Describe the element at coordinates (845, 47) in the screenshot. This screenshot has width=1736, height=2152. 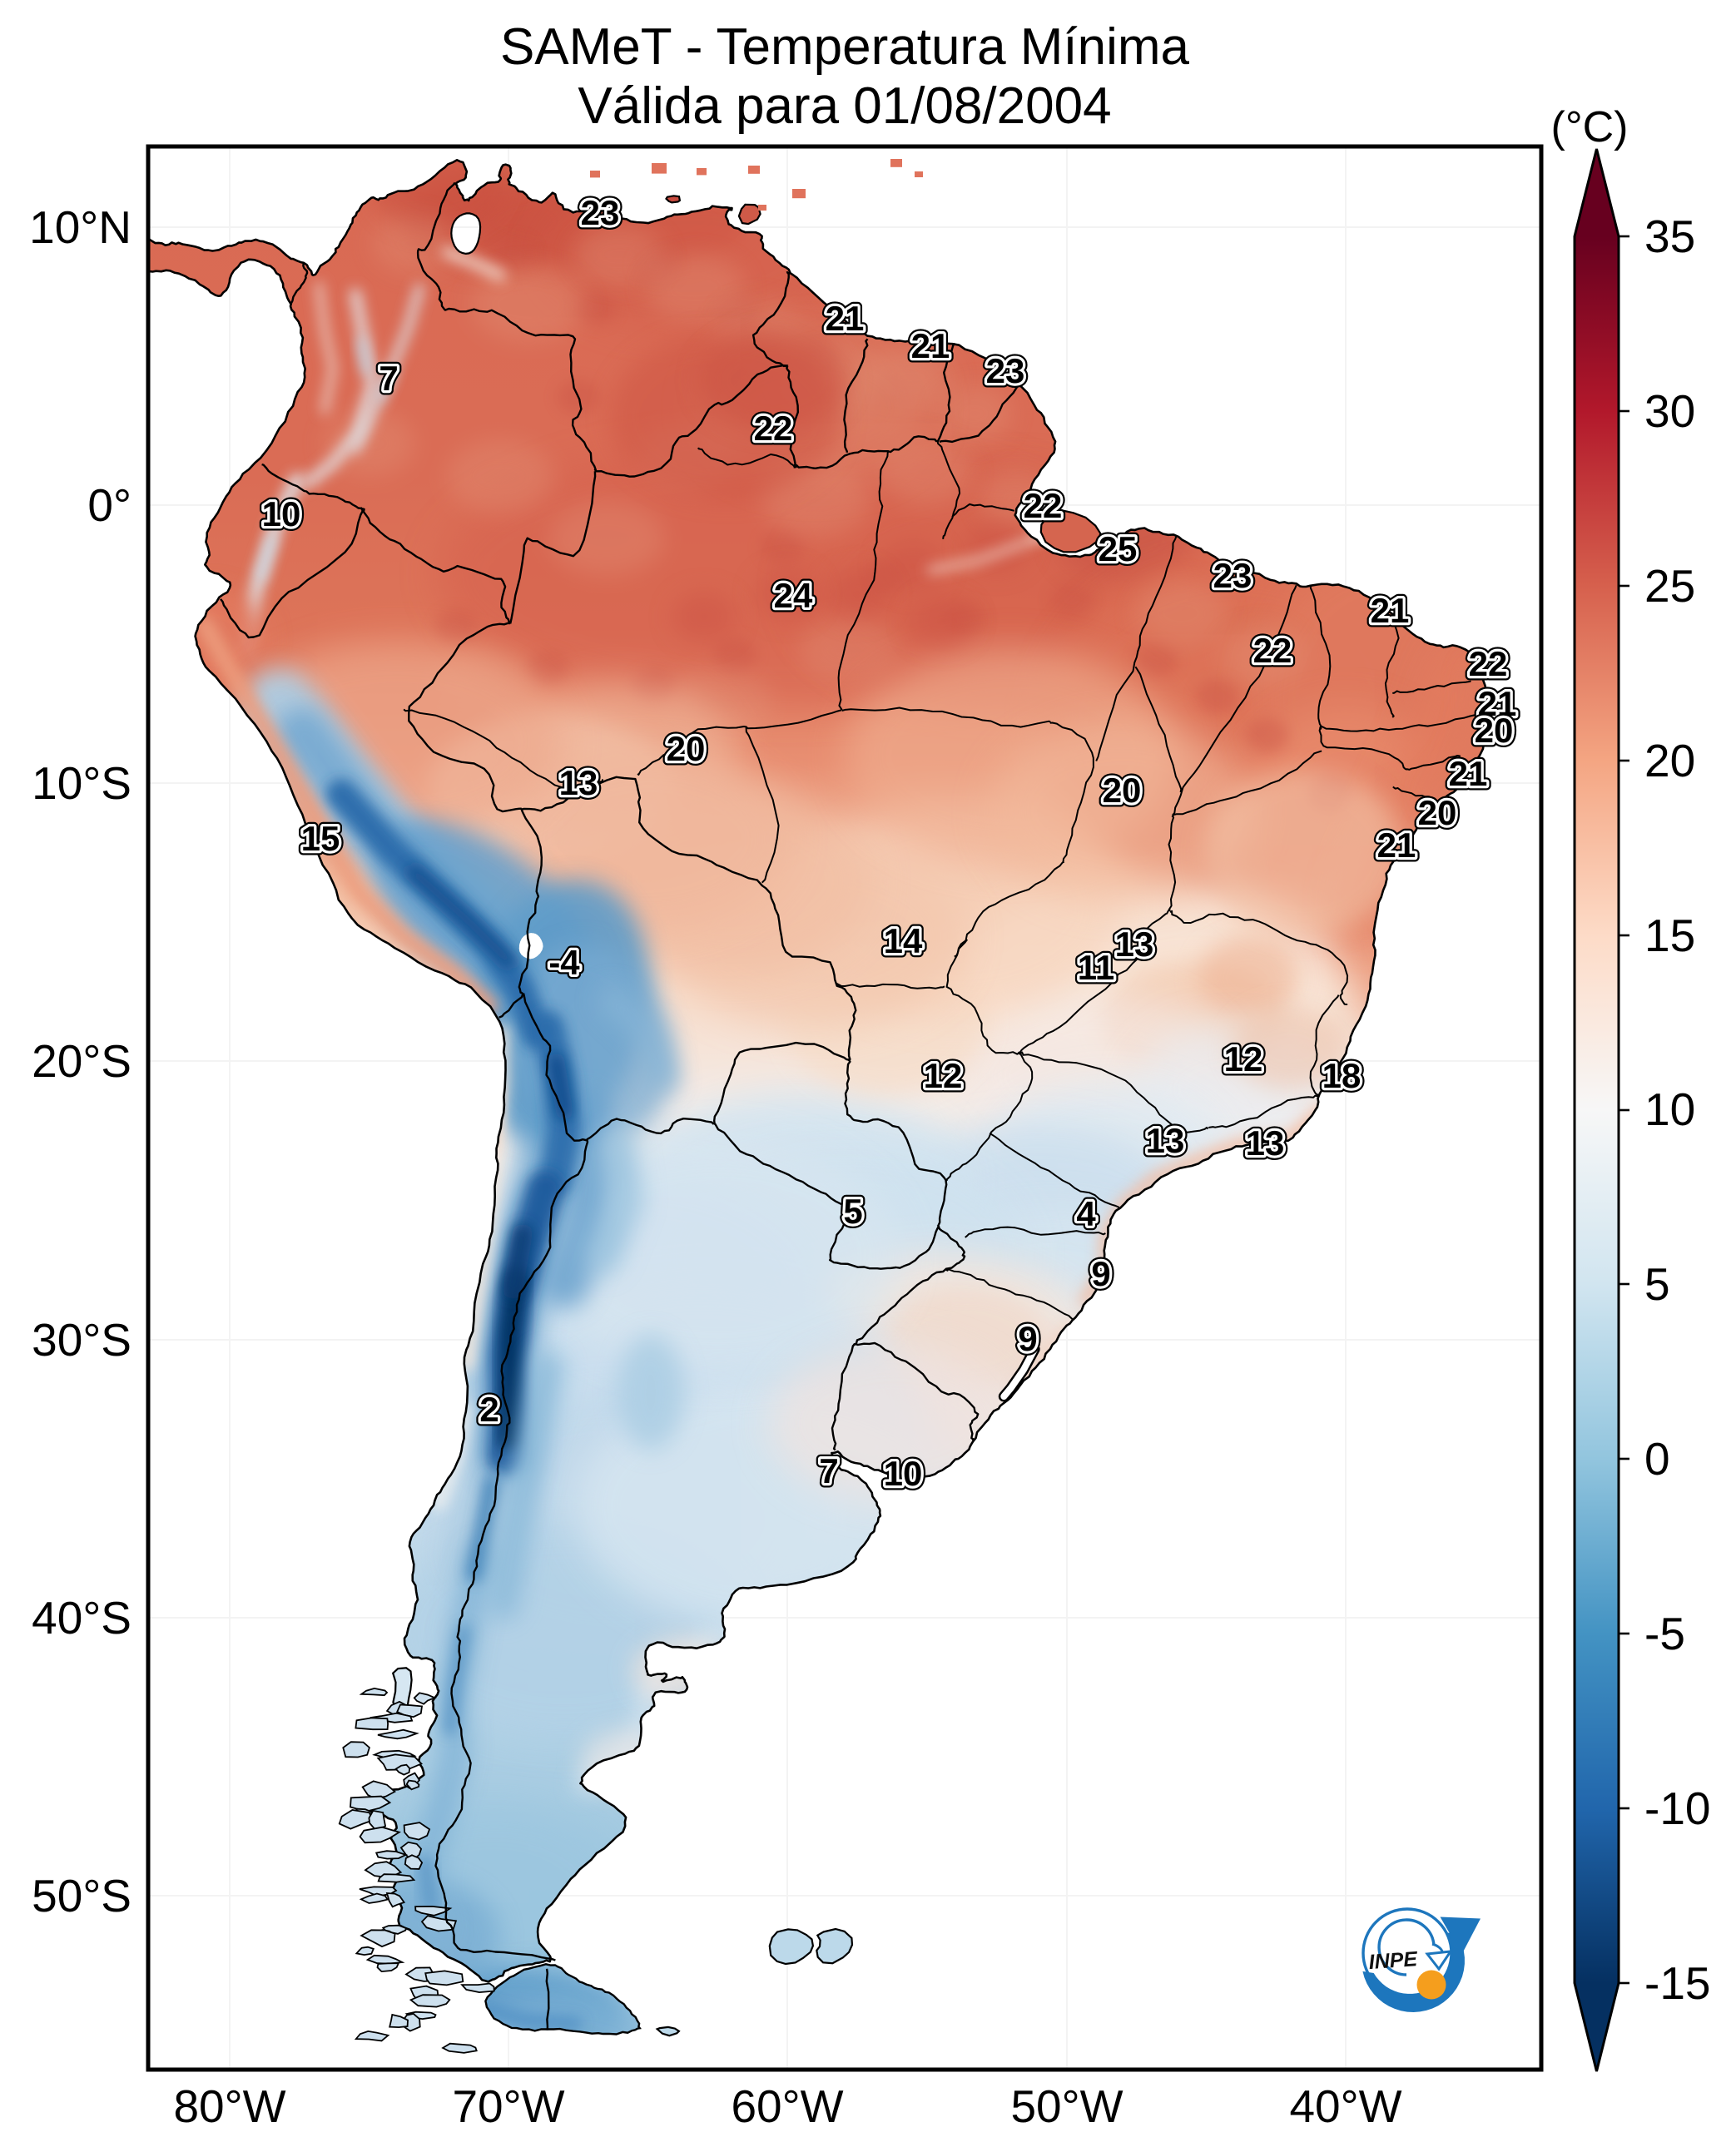
I see `svg-text: SAMeT - Temperatura Mínima` at that location.